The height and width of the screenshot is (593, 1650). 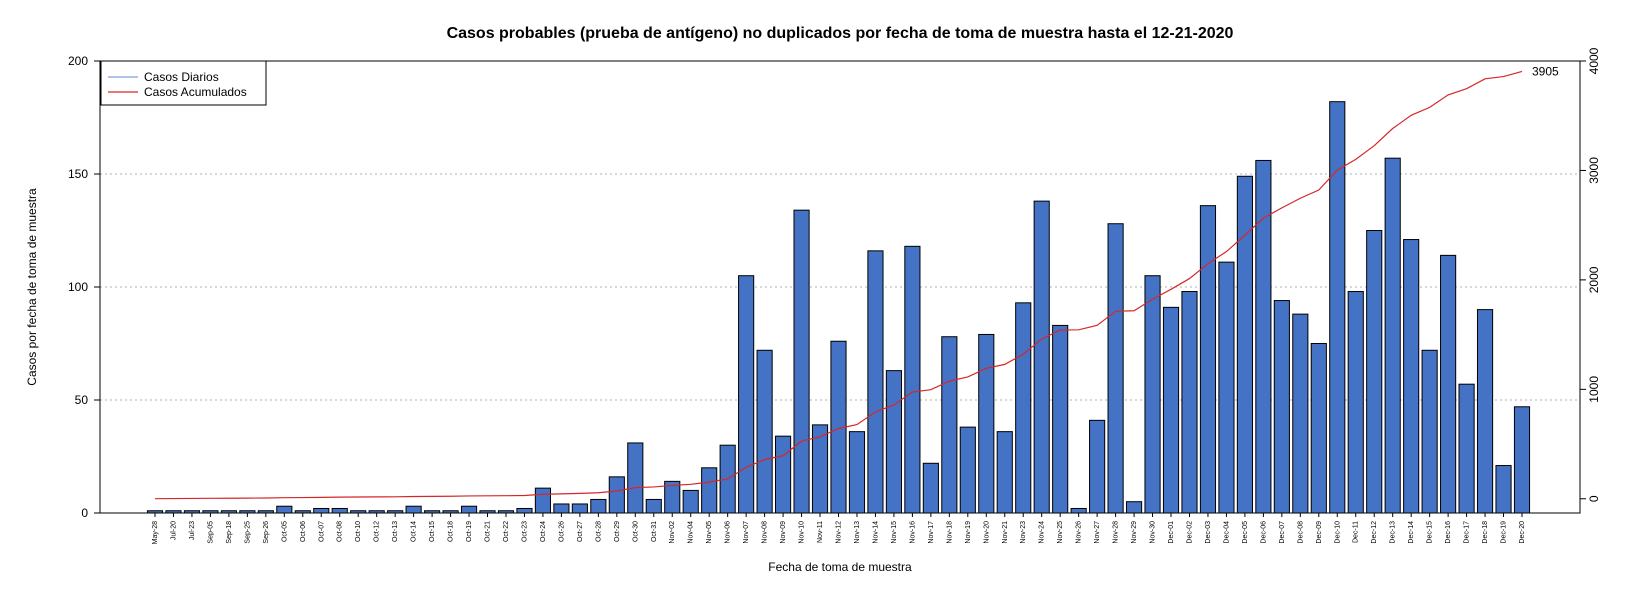 What do you see at coordinates (1300, 532) in the screenshot?
I see `x-tick-label: Dec-08` at bounding box center [1300, 532].